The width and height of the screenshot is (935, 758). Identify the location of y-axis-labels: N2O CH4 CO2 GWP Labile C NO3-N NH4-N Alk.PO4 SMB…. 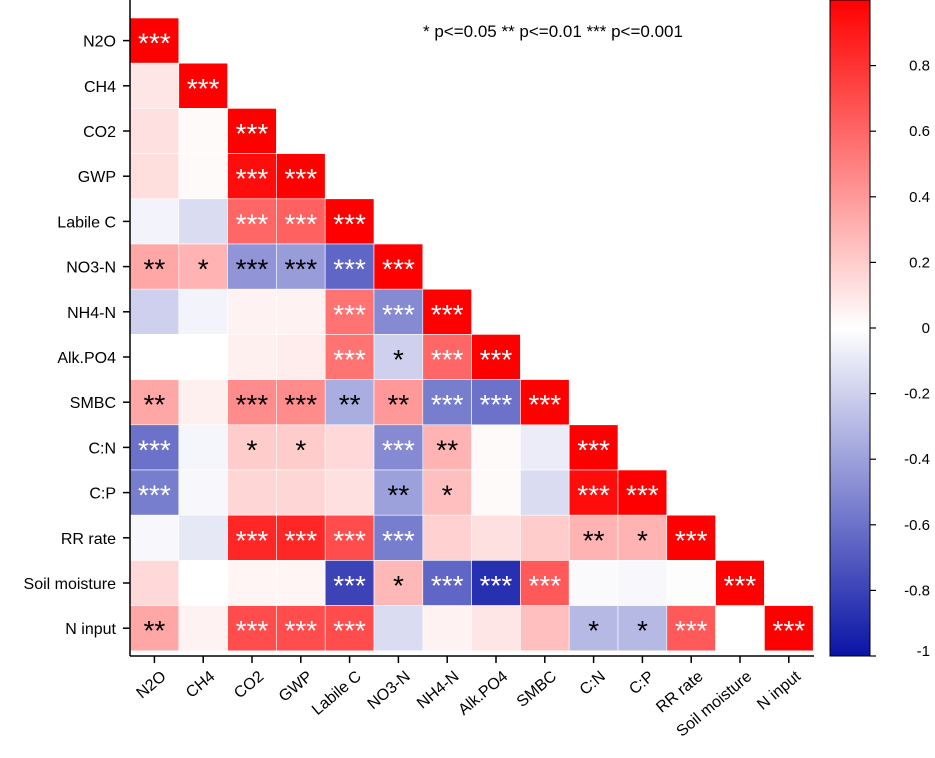
(77, 336).